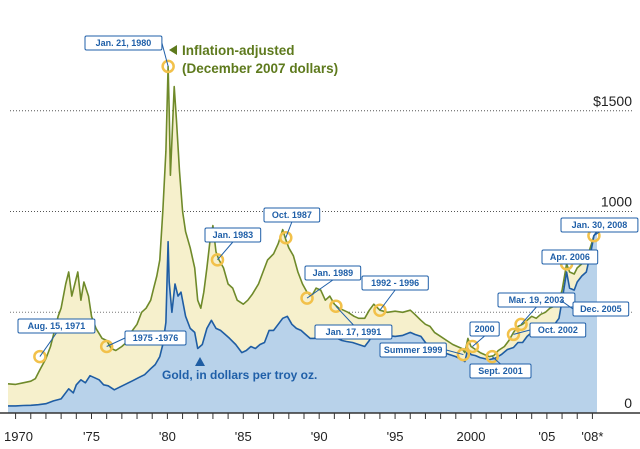 The width and height of the screenshot is (640, 449). What do you see at coordinates (18, 436) in the screenshot?
I see `x-tick-label: 1970` at bounding box center [18, 436].